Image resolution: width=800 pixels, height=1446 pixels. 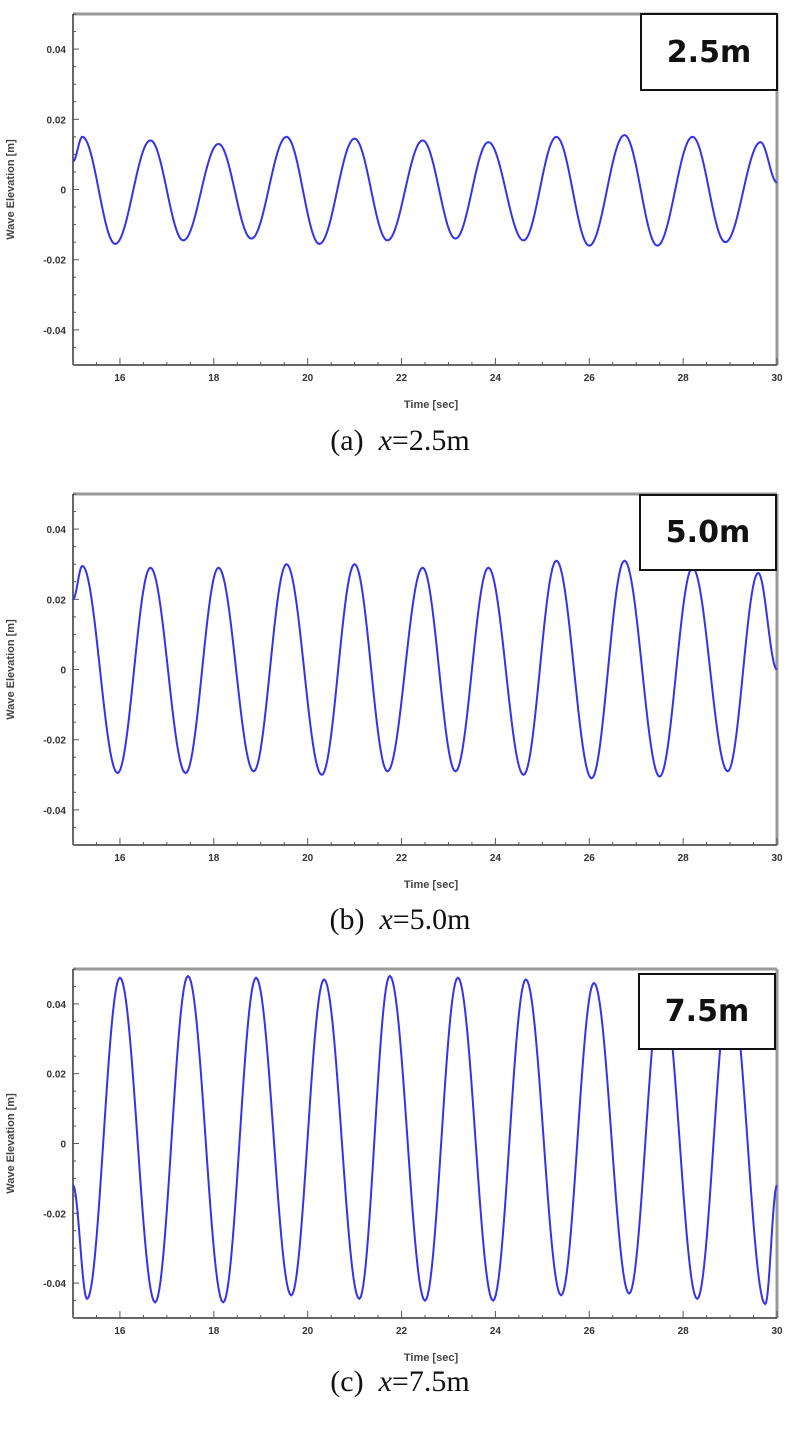 I want to click on caption-c: (c) x=7.5m, so click(x=400, y=1382).